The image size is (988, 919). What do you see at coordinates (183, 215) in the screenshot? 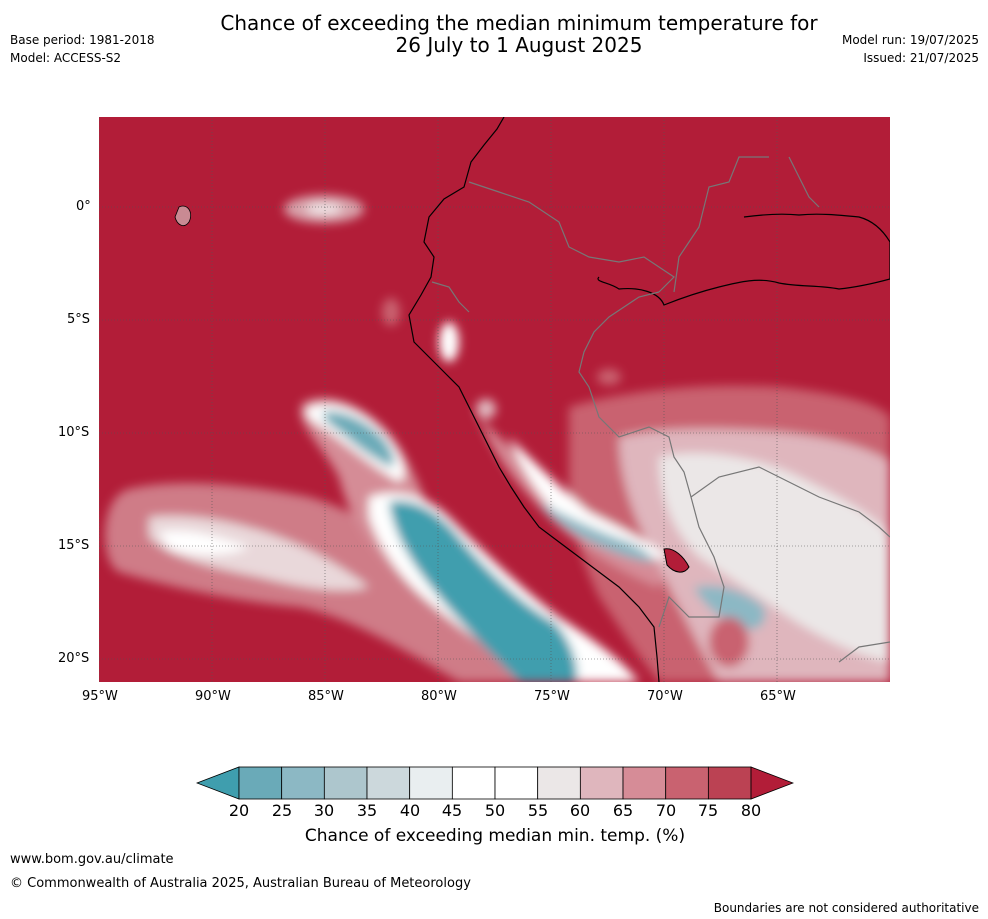
I see `galapagos-islands` at bounding box center [183, 215].